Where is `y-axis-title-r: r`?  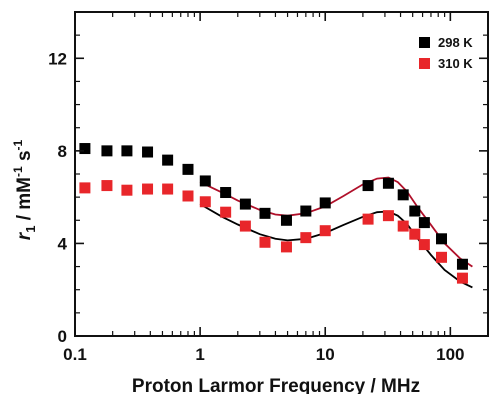
y-axis-title-r: r is located at coordinates (24, 235).